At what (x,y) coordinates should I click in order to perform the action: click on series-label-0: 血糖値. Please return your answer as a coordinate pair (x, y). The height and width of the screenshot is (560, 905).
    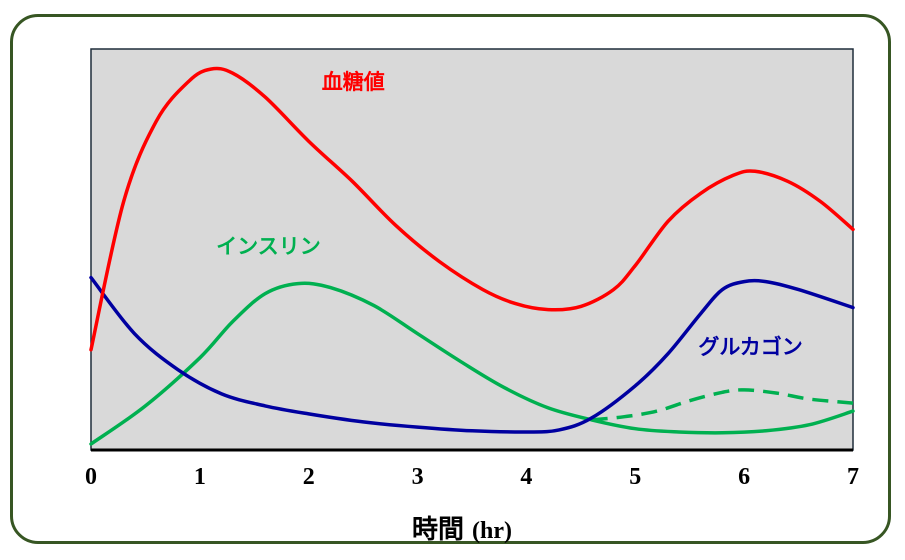
    Looking at the image, I should click on (353, 82).